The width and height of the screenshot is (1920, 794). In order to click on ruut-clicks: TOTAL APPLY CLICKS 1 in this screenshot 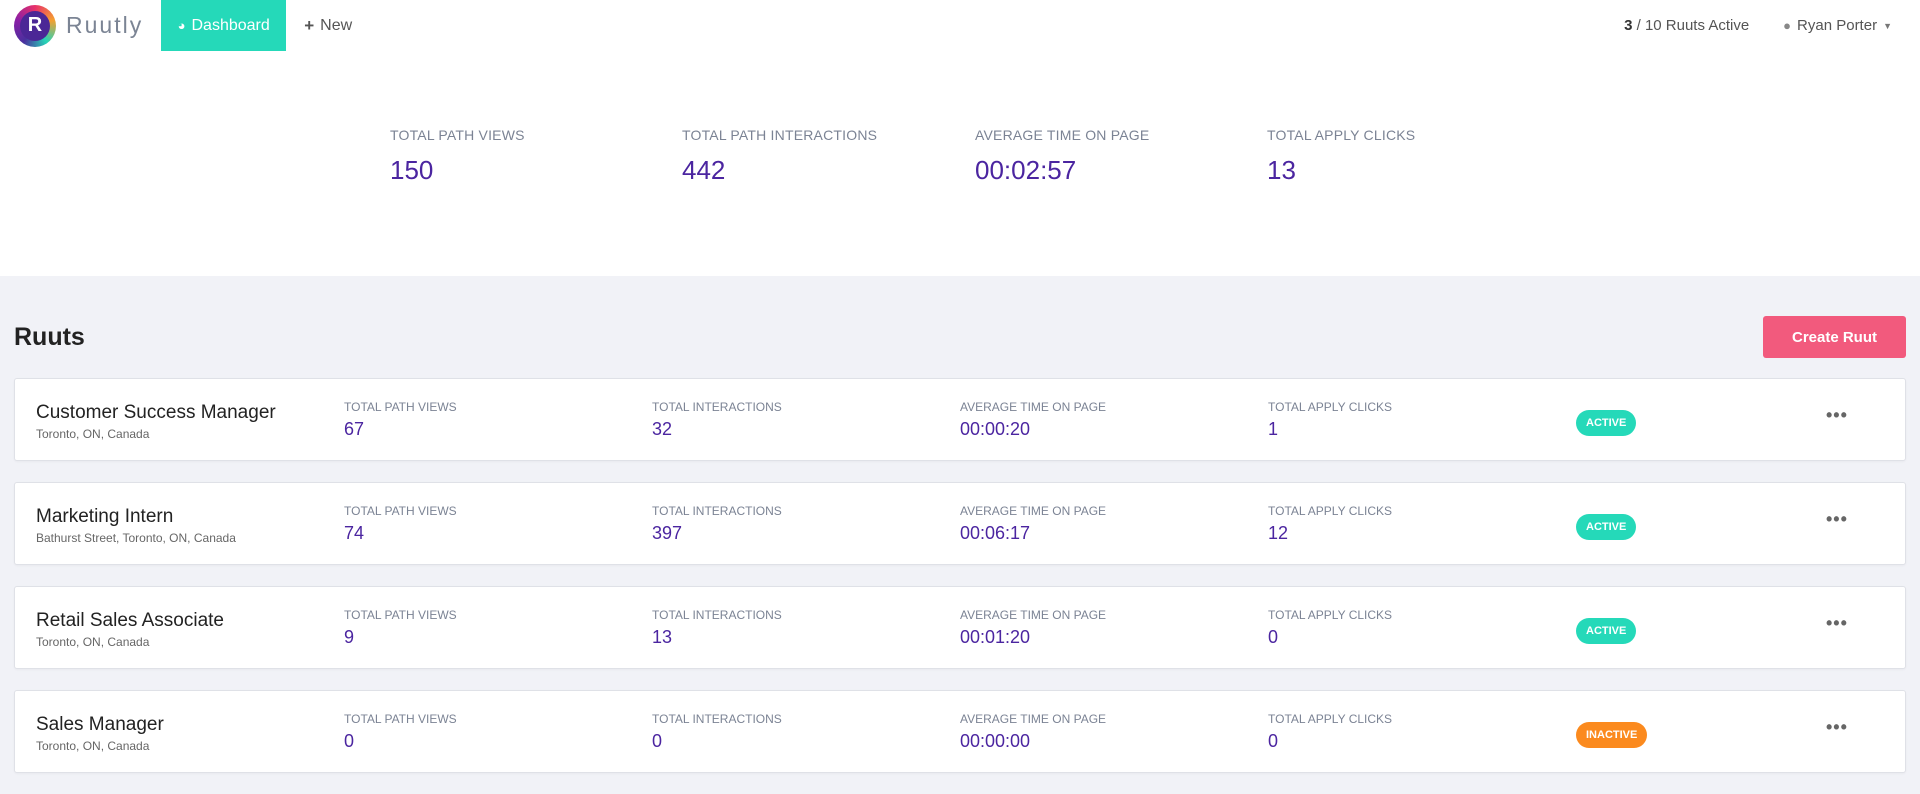, I will do `click(1330, 420)`.